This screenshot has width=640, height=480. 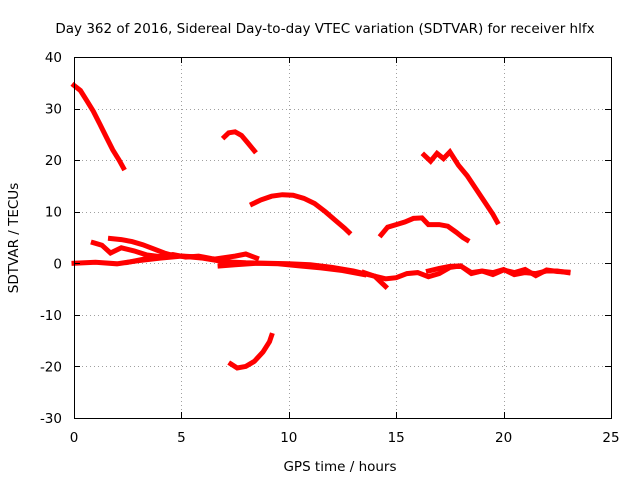 I want to click on series-line-s2, so click(x=239, y=142).